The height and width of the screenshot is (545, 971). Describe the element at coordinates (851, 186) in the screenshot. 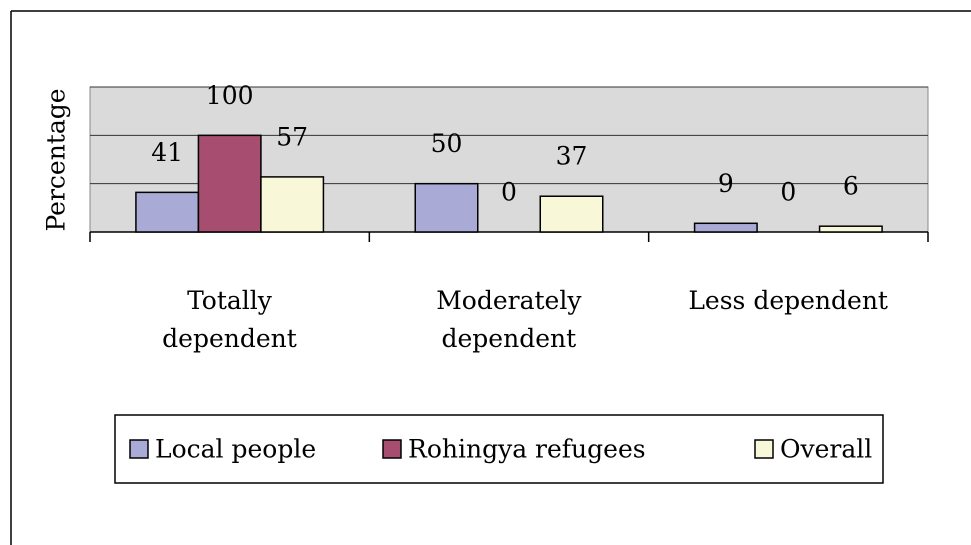

I see `data-label: 6` at that location.